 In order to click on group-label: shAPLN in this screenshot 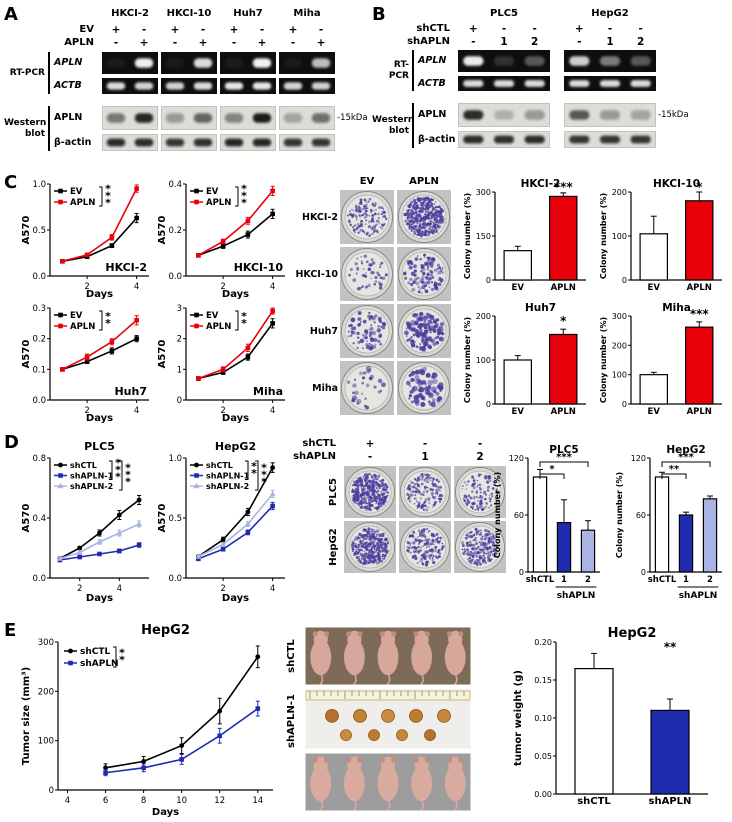, I will do `click(576, 596)`.